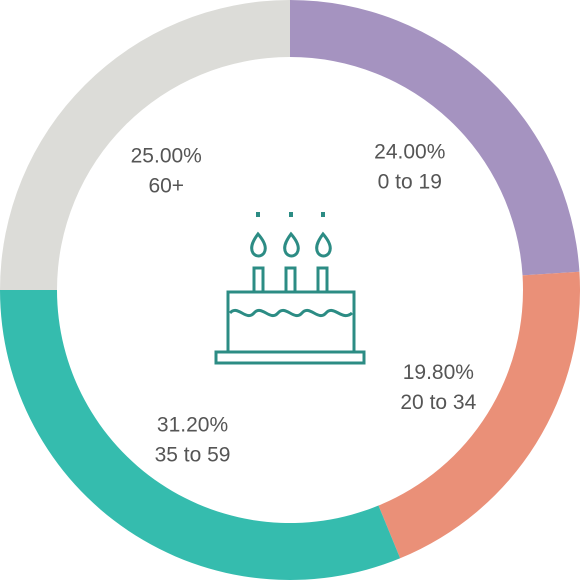 The width and height of the screenshot is (580, 580). What do you see at coordinates (166, 170) in the screenshot?
I see `slice-label: 25.00% 60+` at bounding box center [166, 170].